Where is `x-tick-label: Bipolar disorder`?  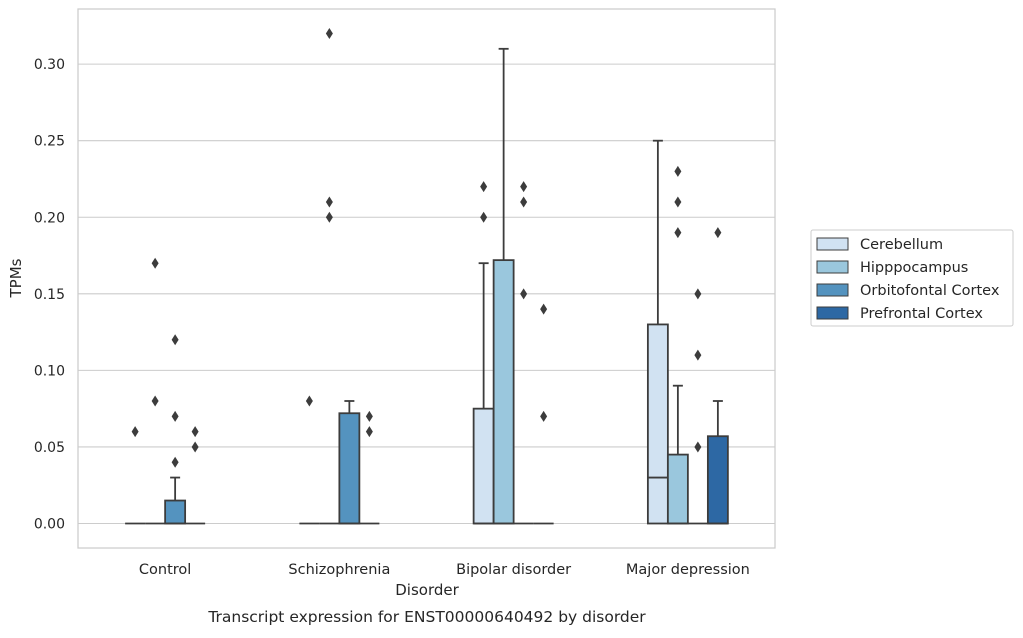 x-tick-label: Bipolar disorder is located at coordinates (513, 570).